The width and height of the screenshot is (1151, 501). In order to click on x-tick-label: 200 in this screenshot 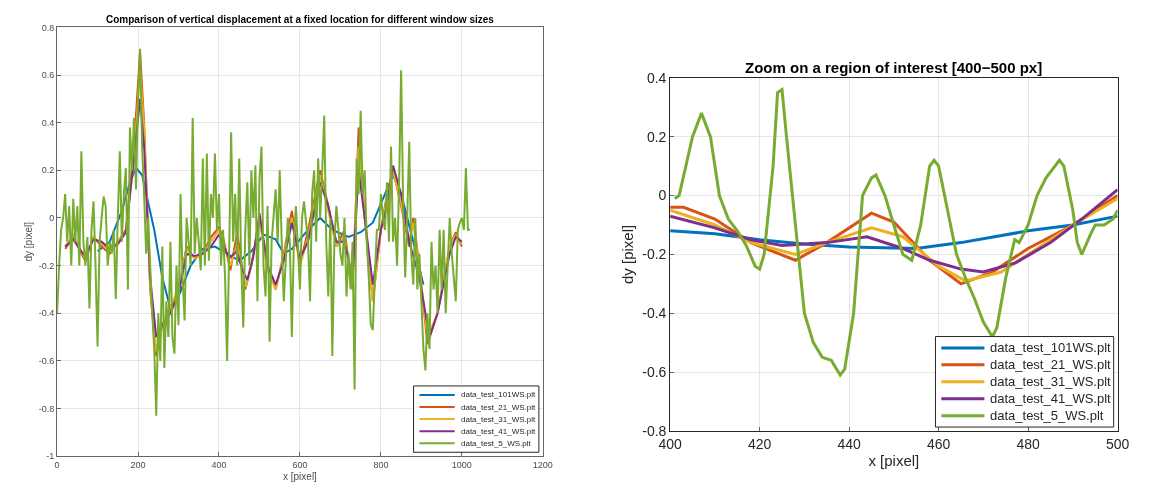, I will do `click(138, 464)`.